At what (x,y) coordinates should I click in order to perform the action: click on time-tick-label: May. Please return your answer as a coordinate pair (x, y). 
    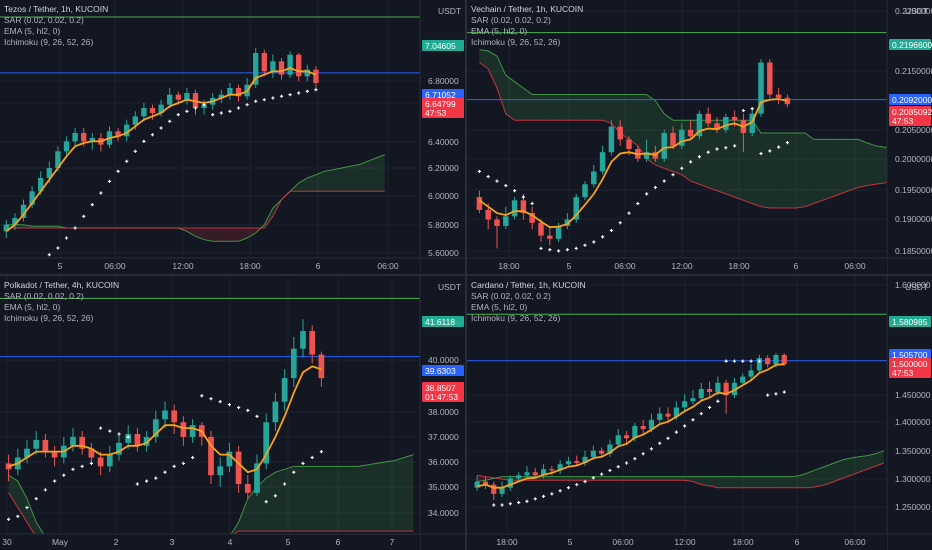
    Looking at the image, I should click on (60, 542).